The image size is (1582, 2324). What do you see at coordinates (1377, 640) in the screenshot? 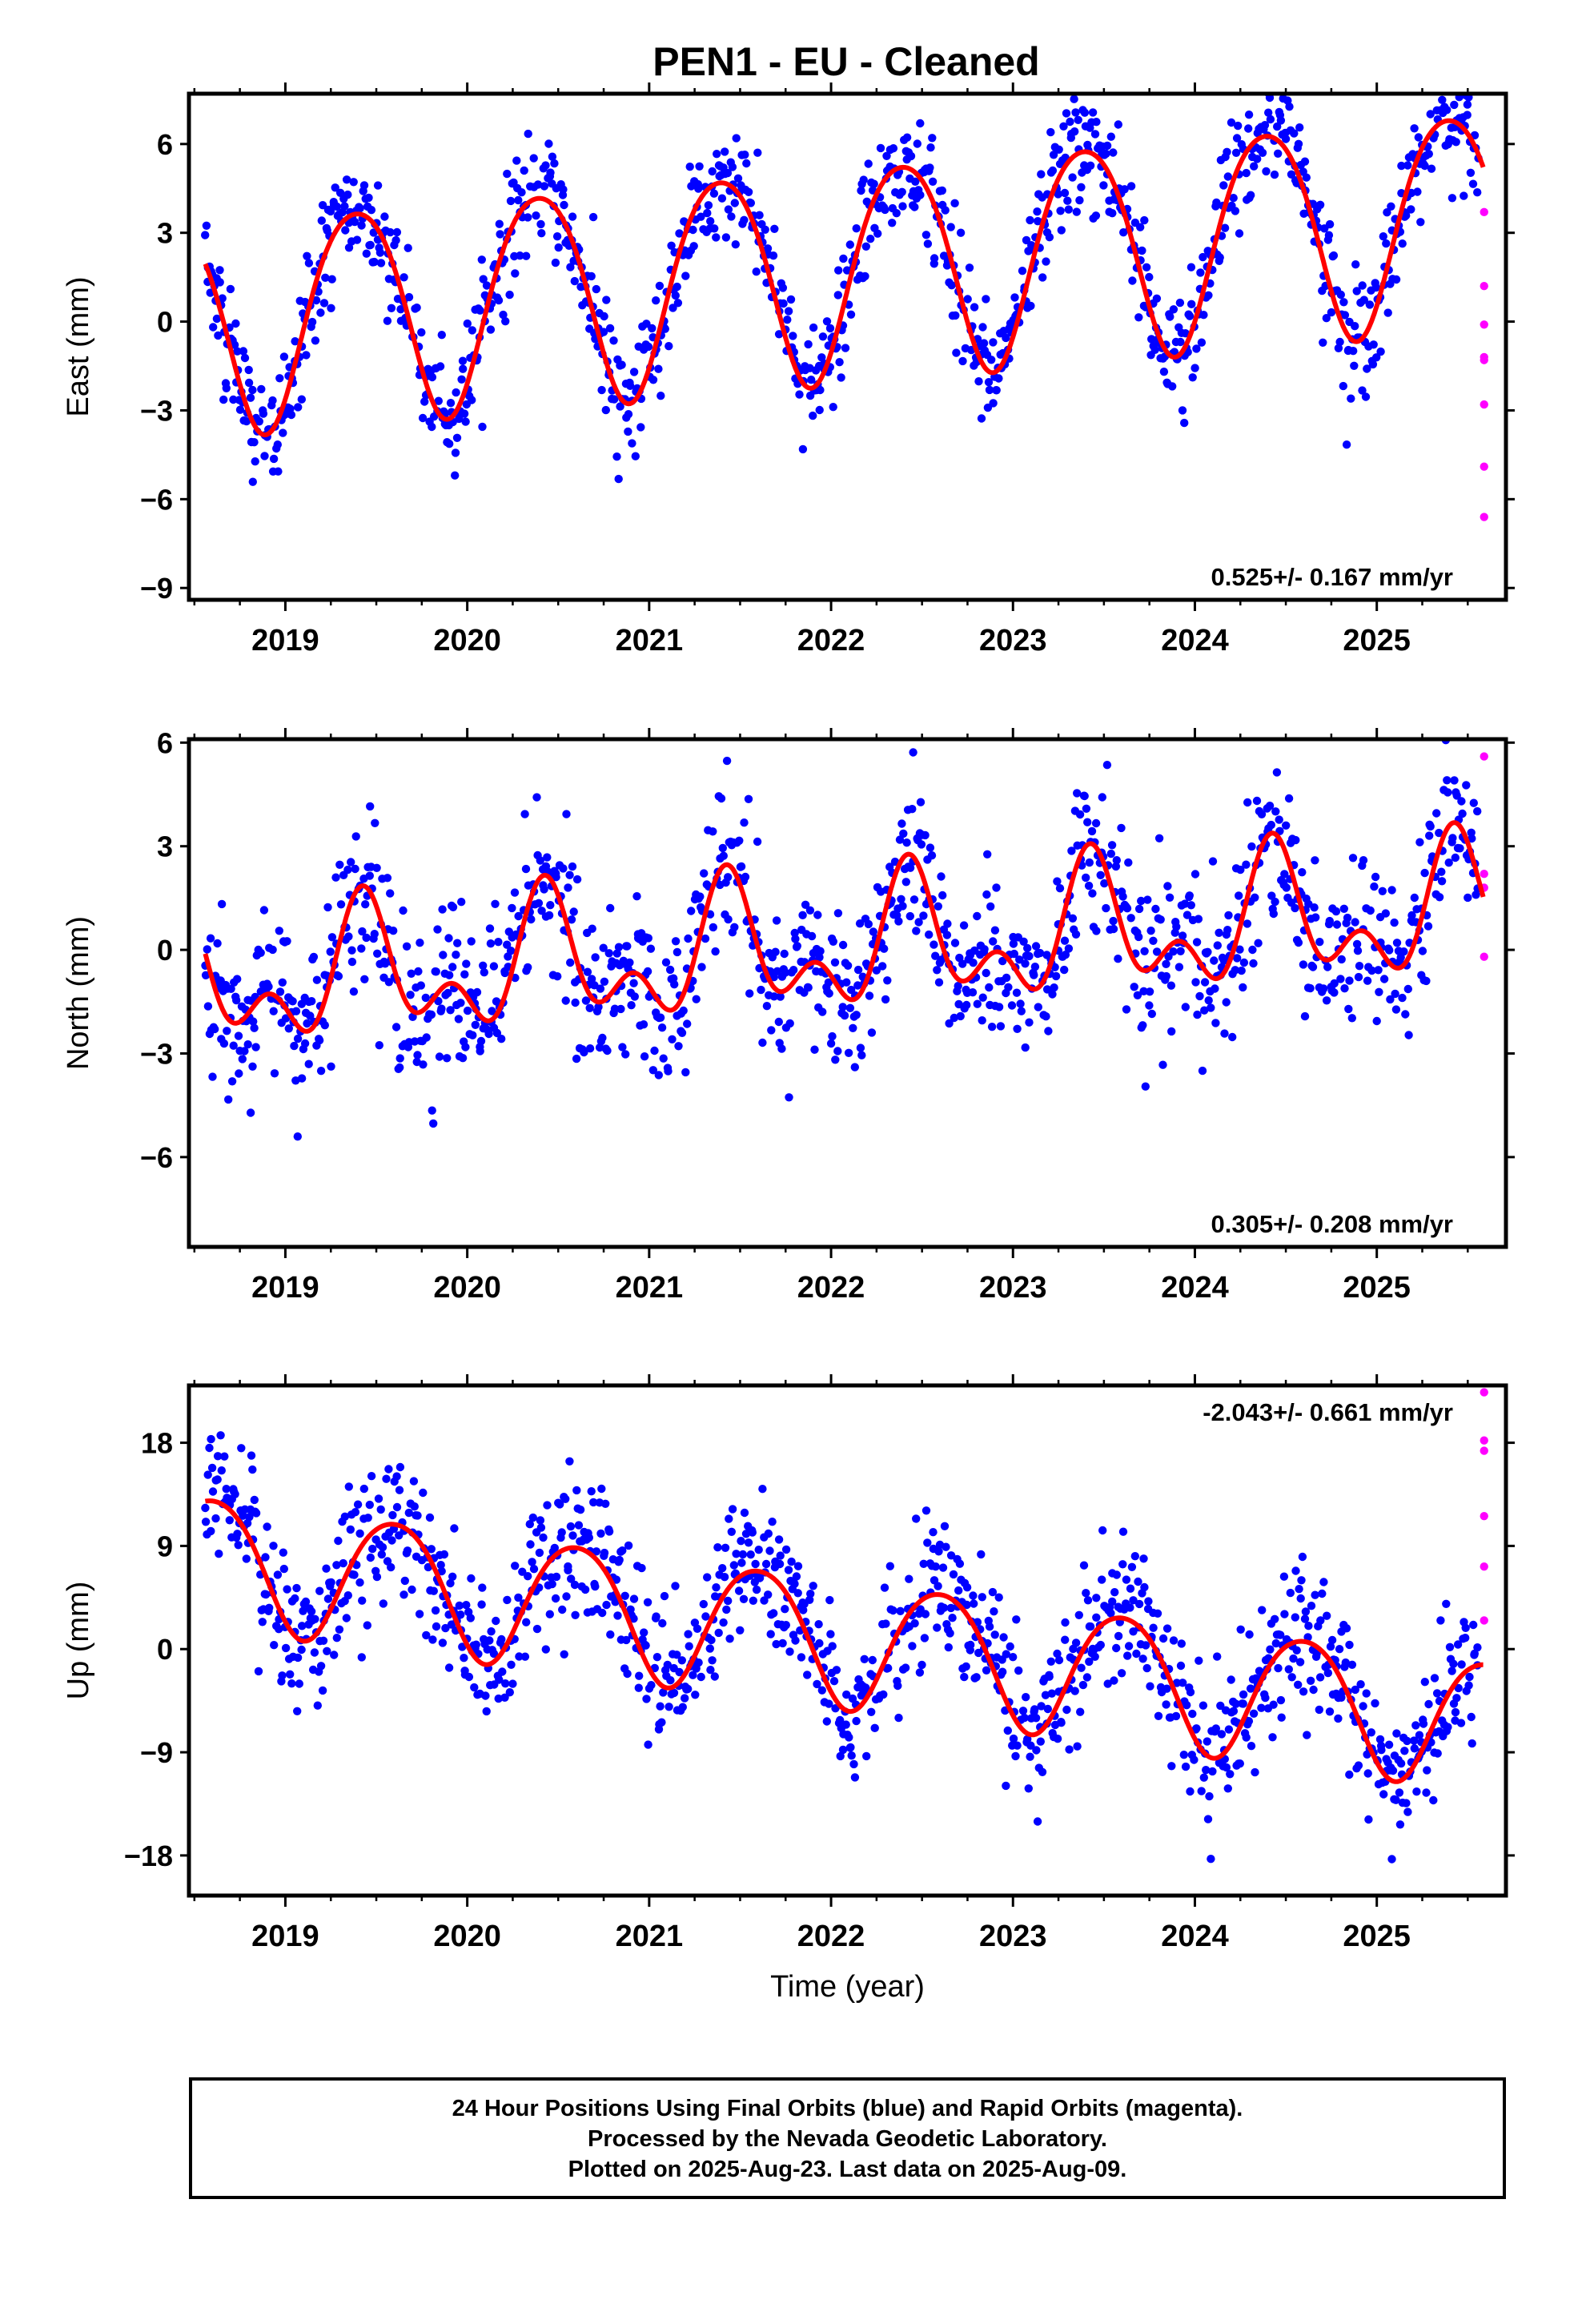
I see `x-tick-label: 2025` at bounding box center [1377, 640].